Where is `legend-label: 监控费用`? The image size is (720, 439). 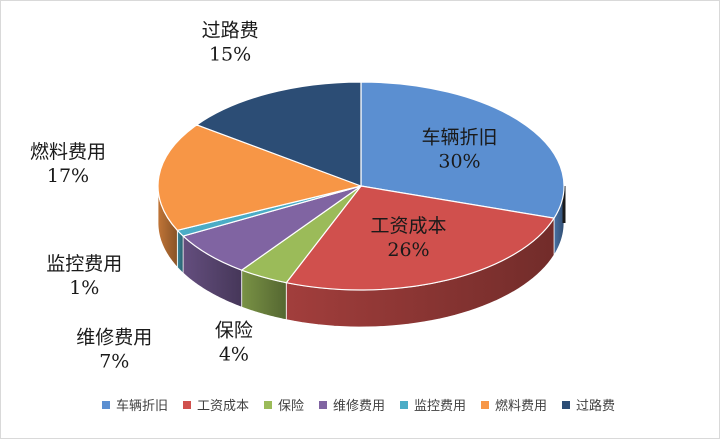 legend-label: 监控费用 is located at coordinates (440, 406).